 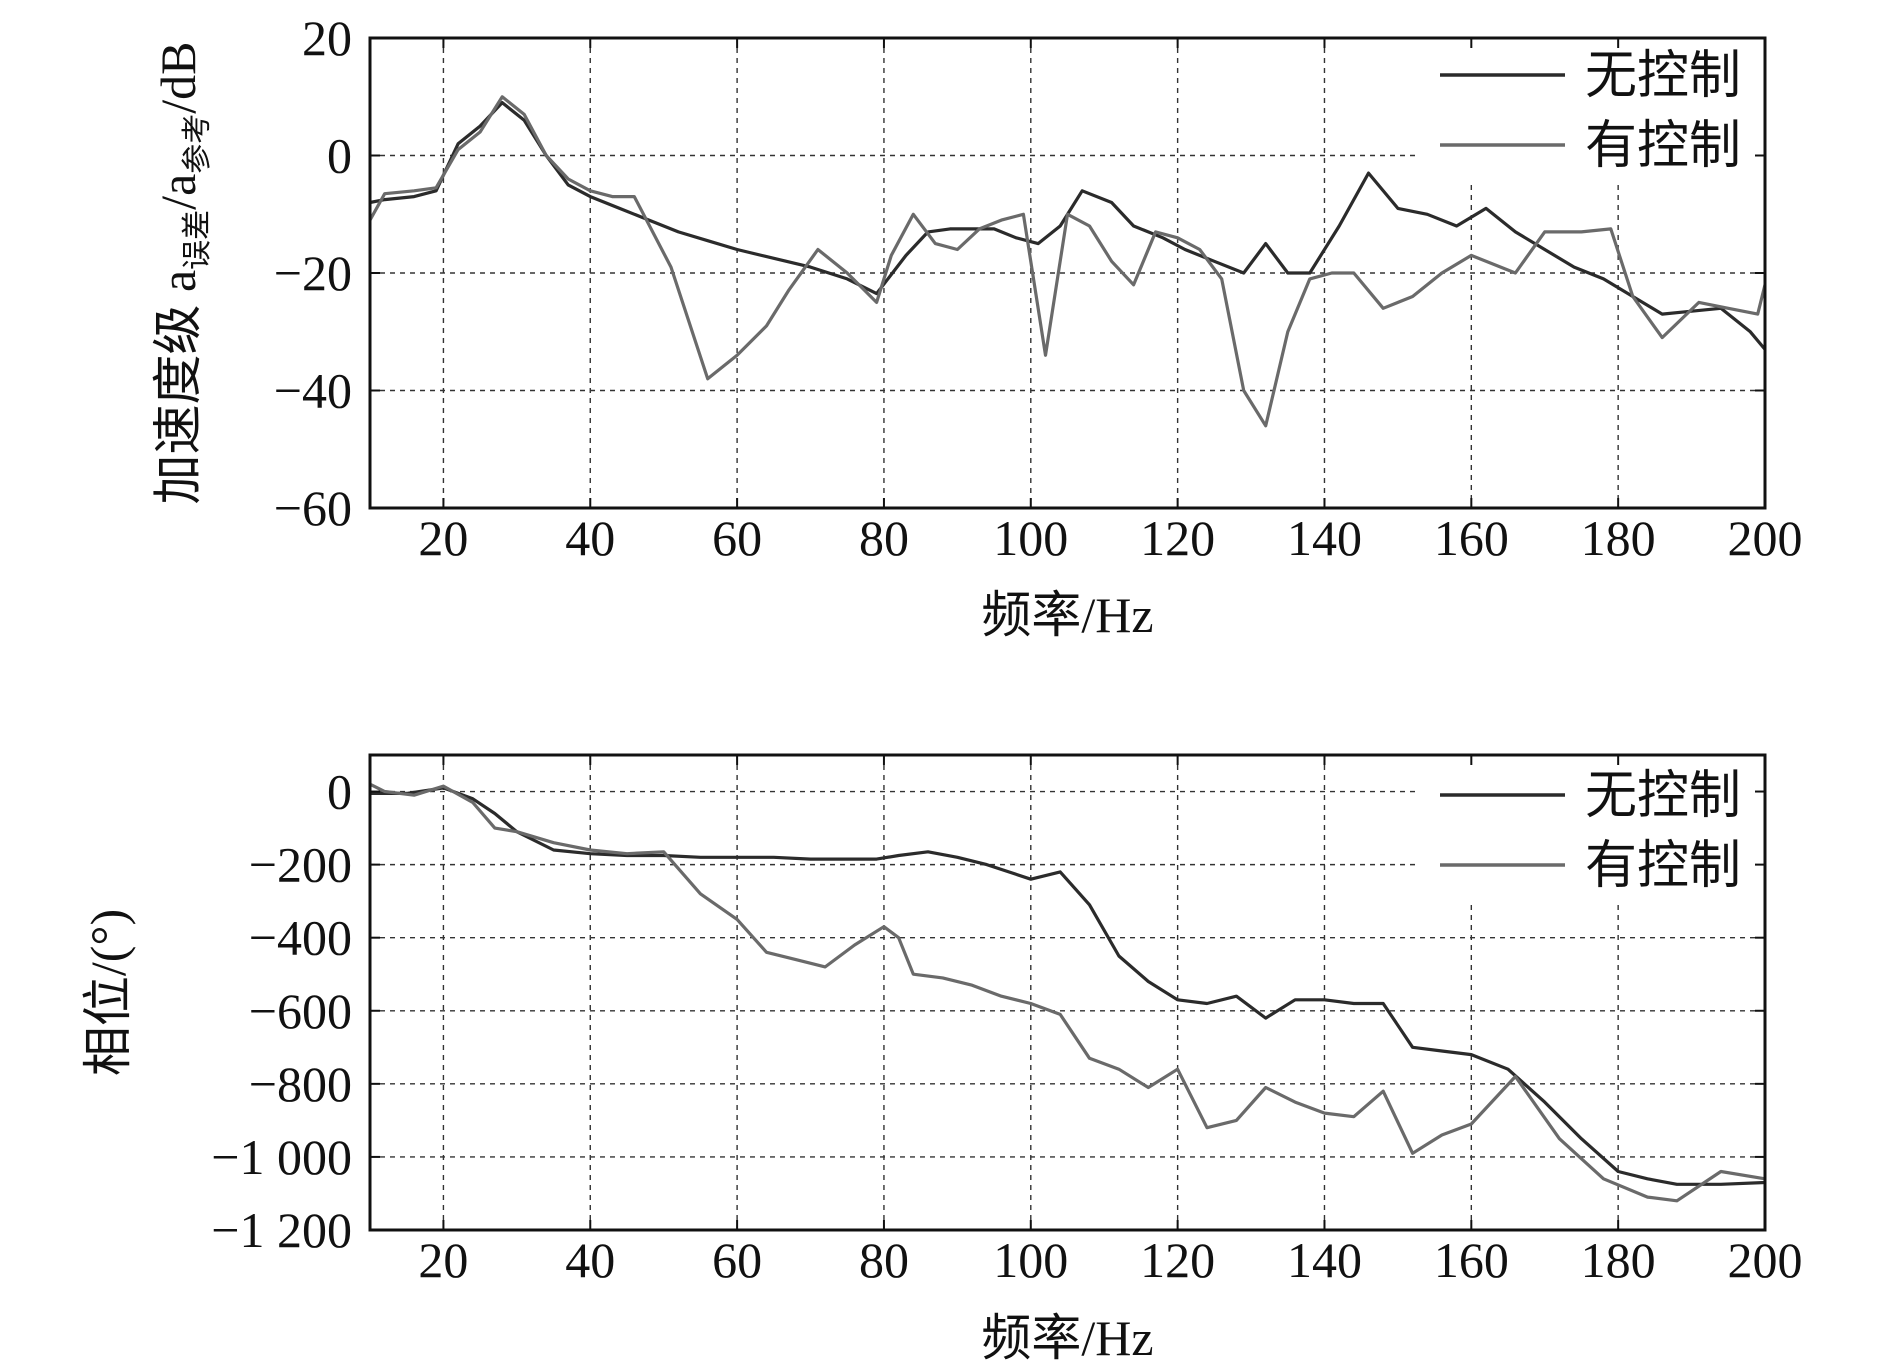 What do you see at coordinates (327, 38) in the screenshot?
I see `y-tick-label: 20` at bounding box center [327, 38].